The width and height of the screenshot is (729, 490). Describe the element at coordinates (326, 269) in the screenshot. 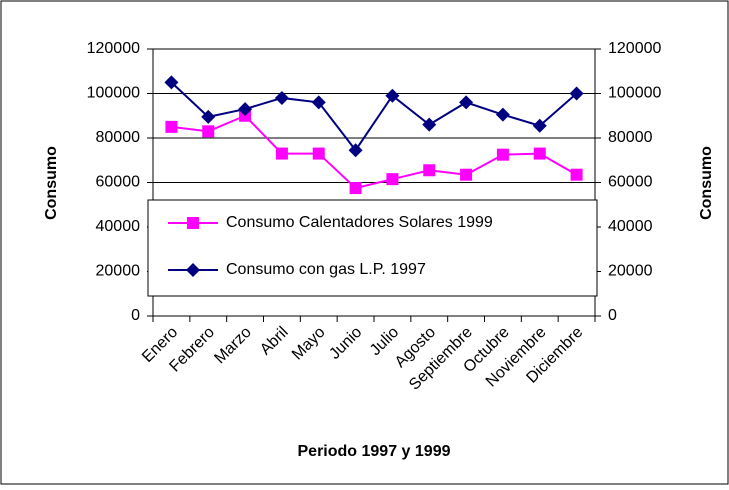

I see `legend-label: Consumo con gas L.P. 1997` at that location.